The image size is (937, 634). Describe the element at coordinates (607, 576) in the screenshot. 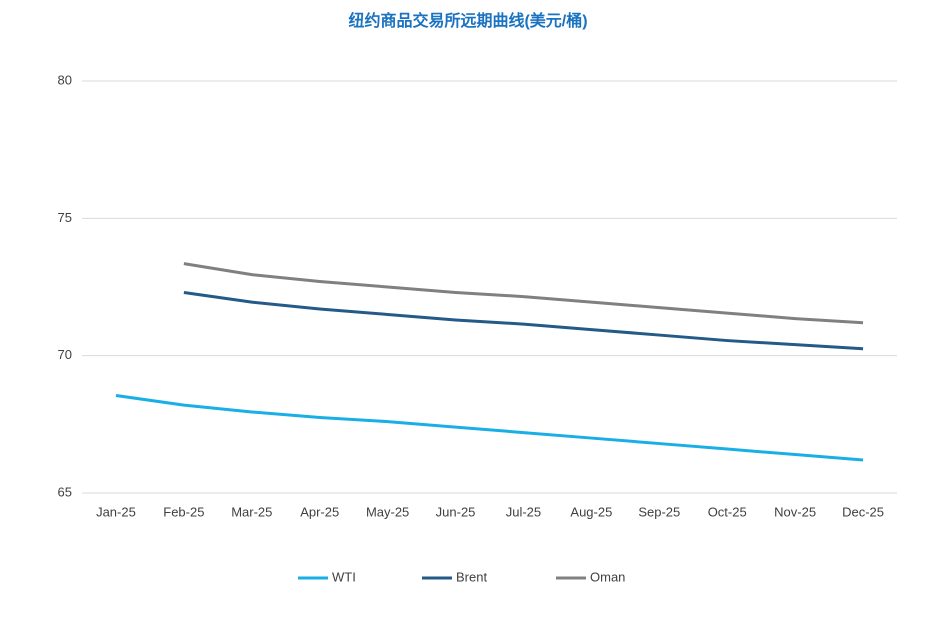

I see `legend-label: Oman` at that location.